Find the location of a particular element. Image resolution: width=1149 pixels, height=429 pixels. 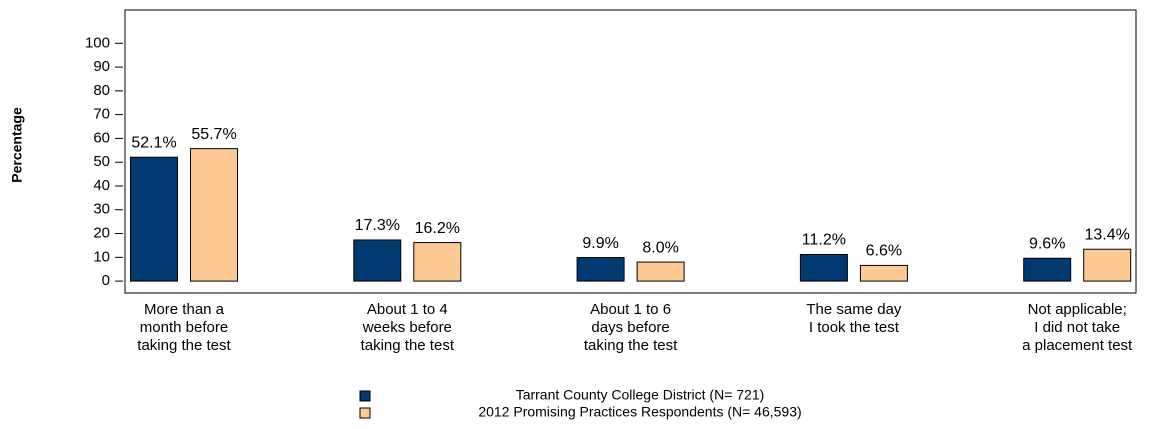

x-tick-label: I did not take is located at coordinates (1077, 327).